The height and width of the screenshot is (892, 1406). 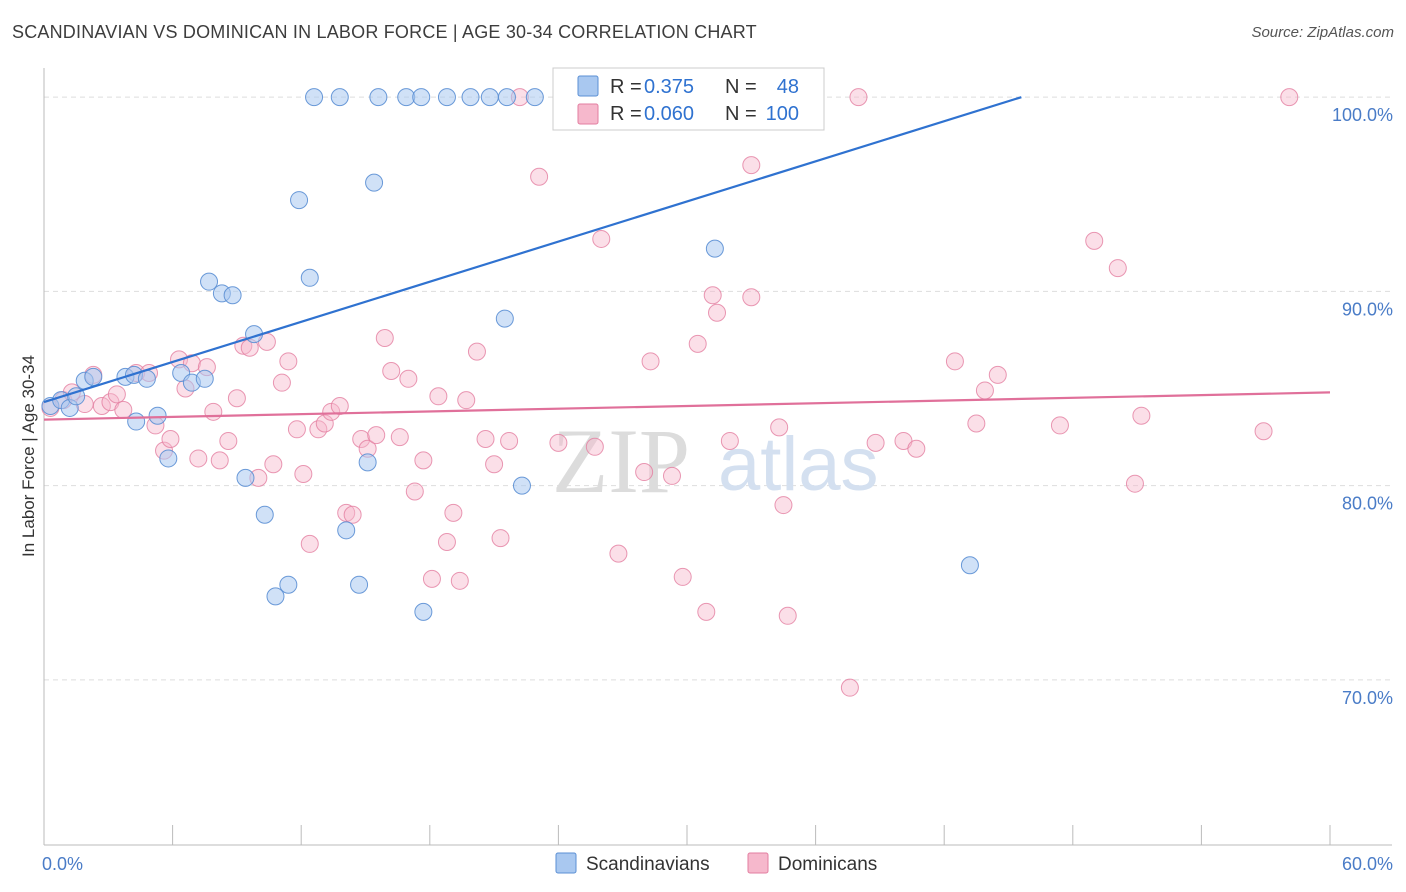 What do you see at coordinates (788, 87) in the screenshot?
I see `legend-n-value: 48` at bounding box center [788, 87].